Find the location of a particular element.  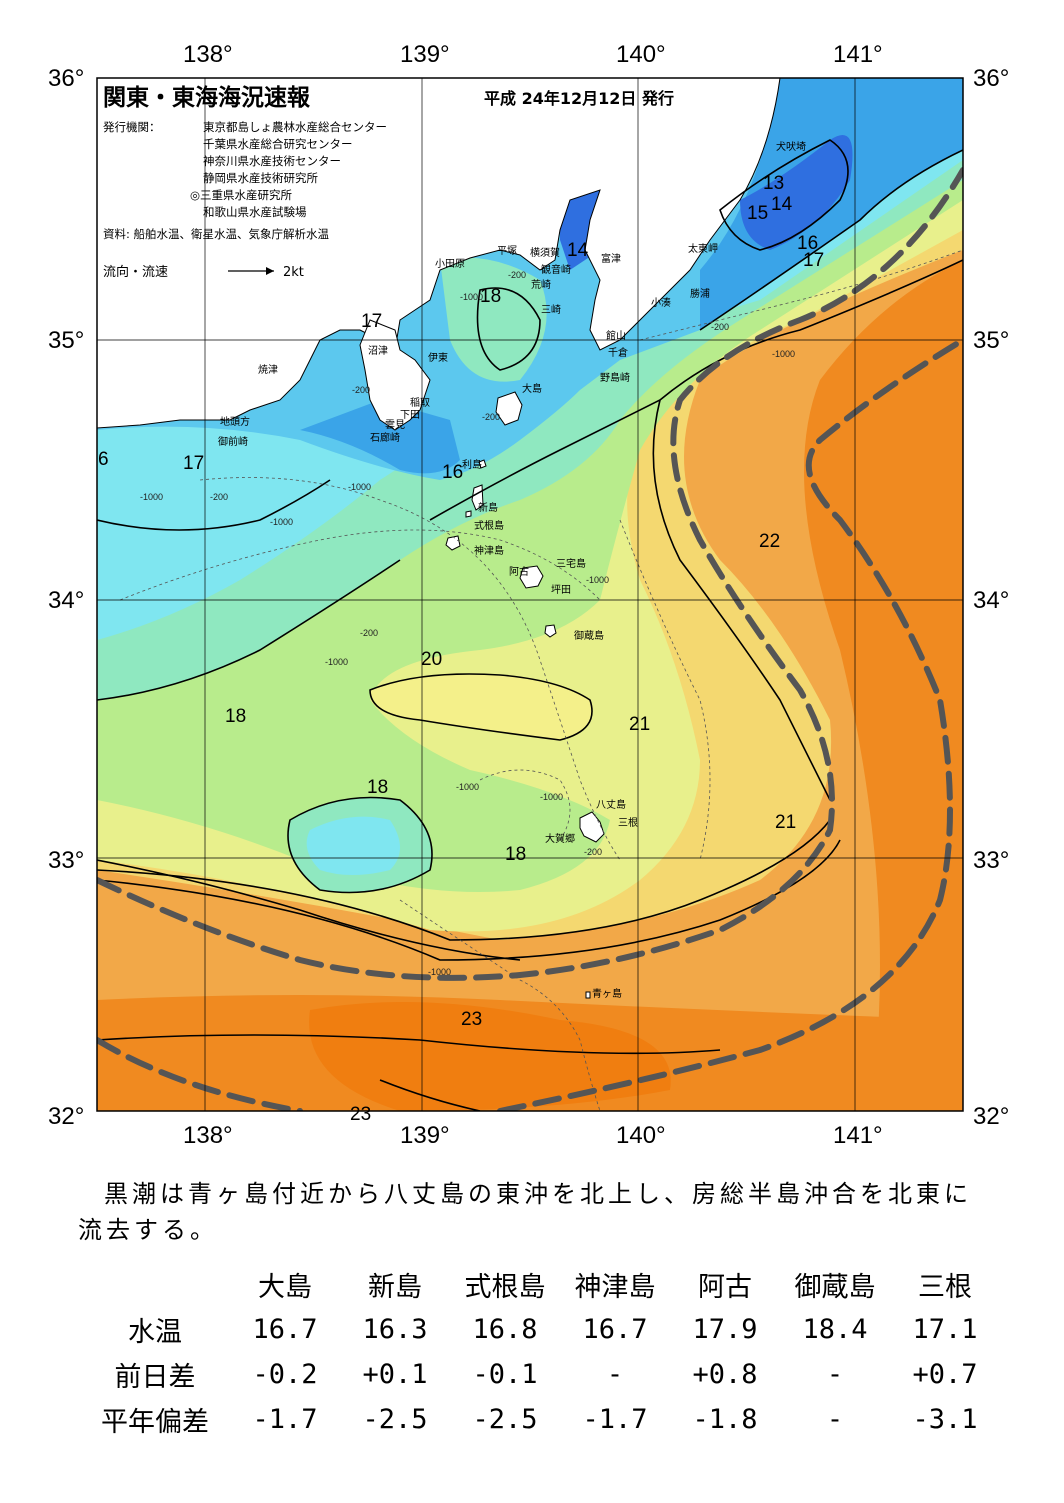

isotherm-label: 13 is located at coordinates (773, 183).